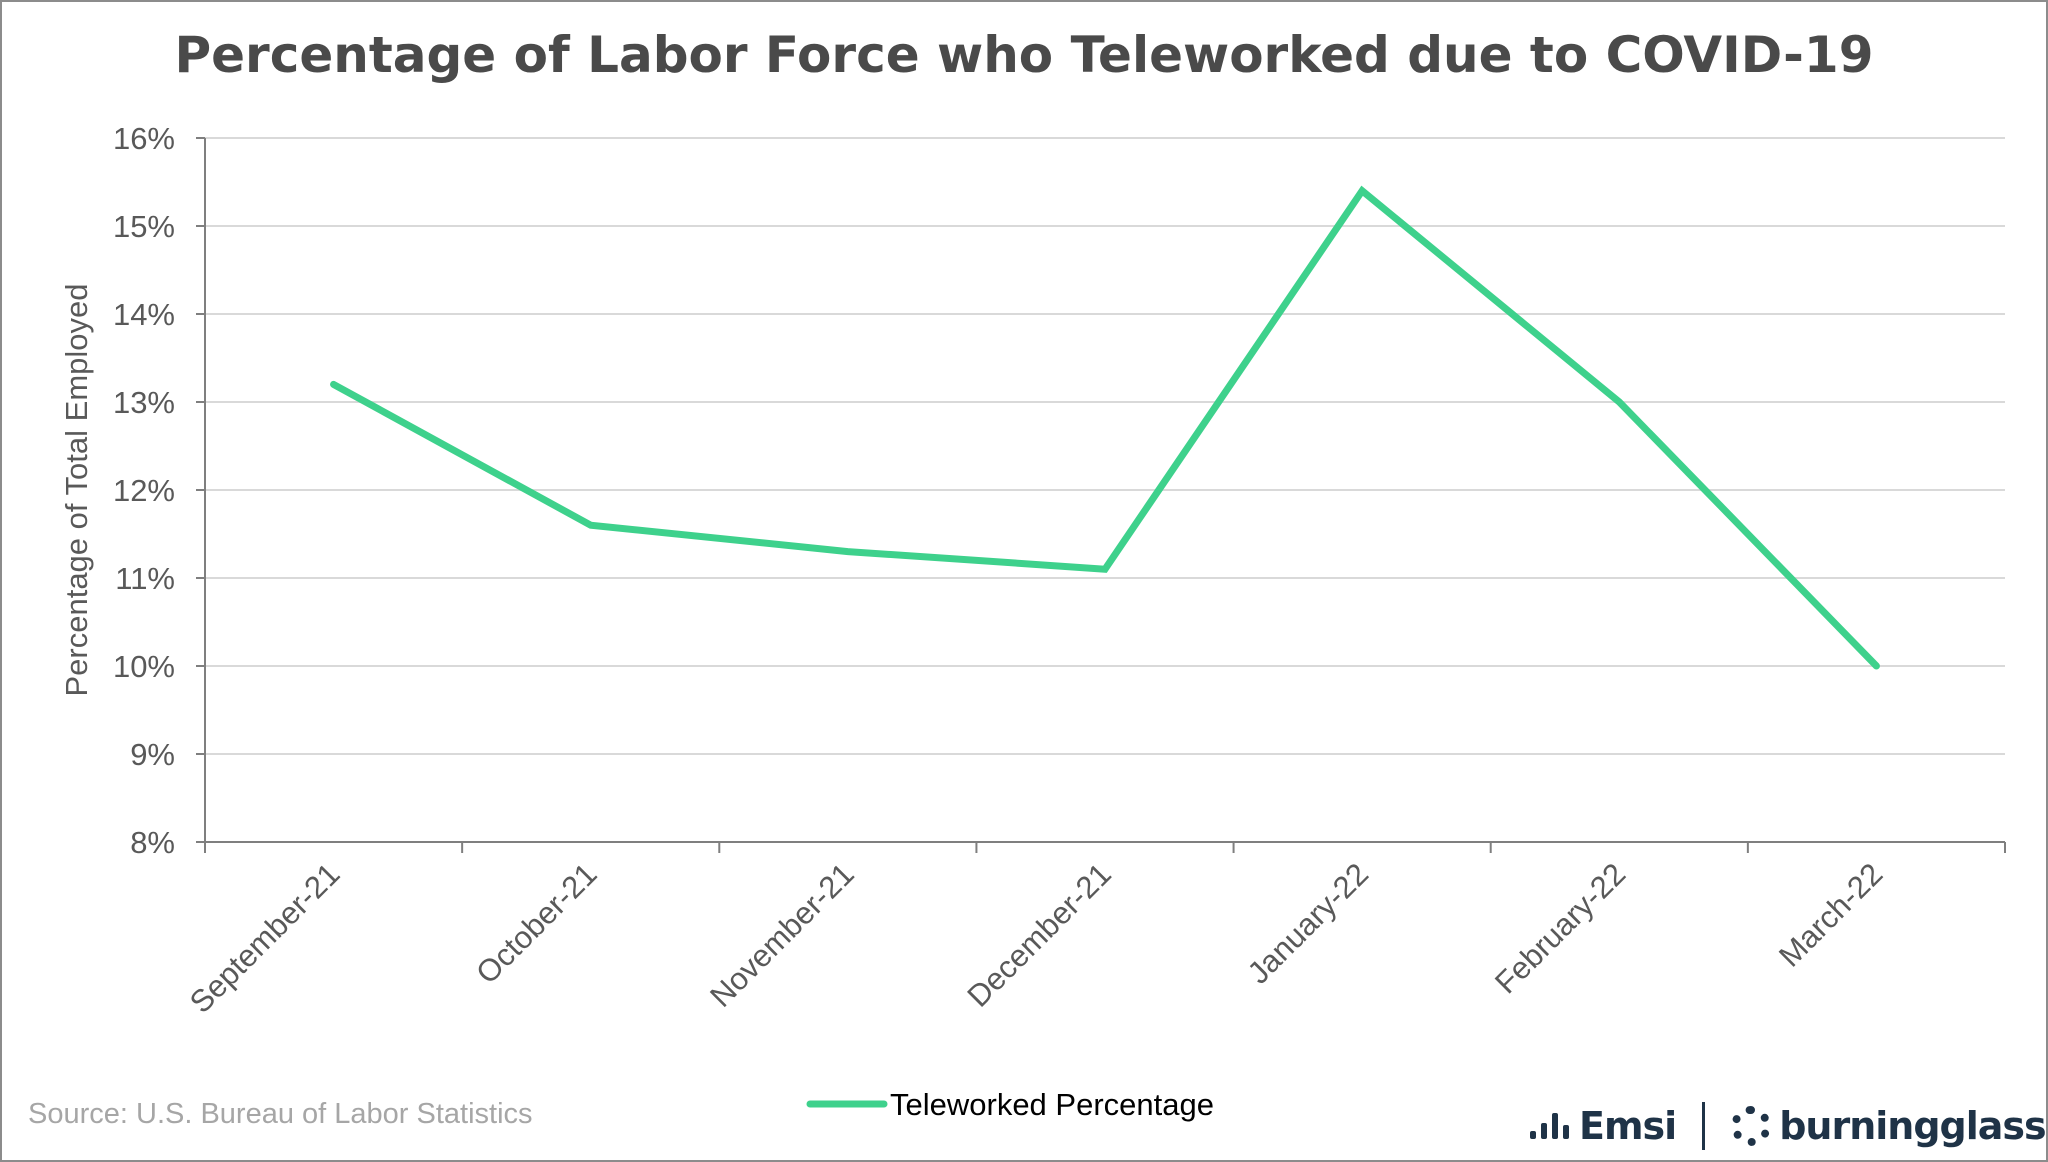 This screenshot has width=2048, height=1162. What do you see at coordinates (1560, 928) in the screenshot?
I see `x-tick-label: February-22` at bounding box center [1560, 928].